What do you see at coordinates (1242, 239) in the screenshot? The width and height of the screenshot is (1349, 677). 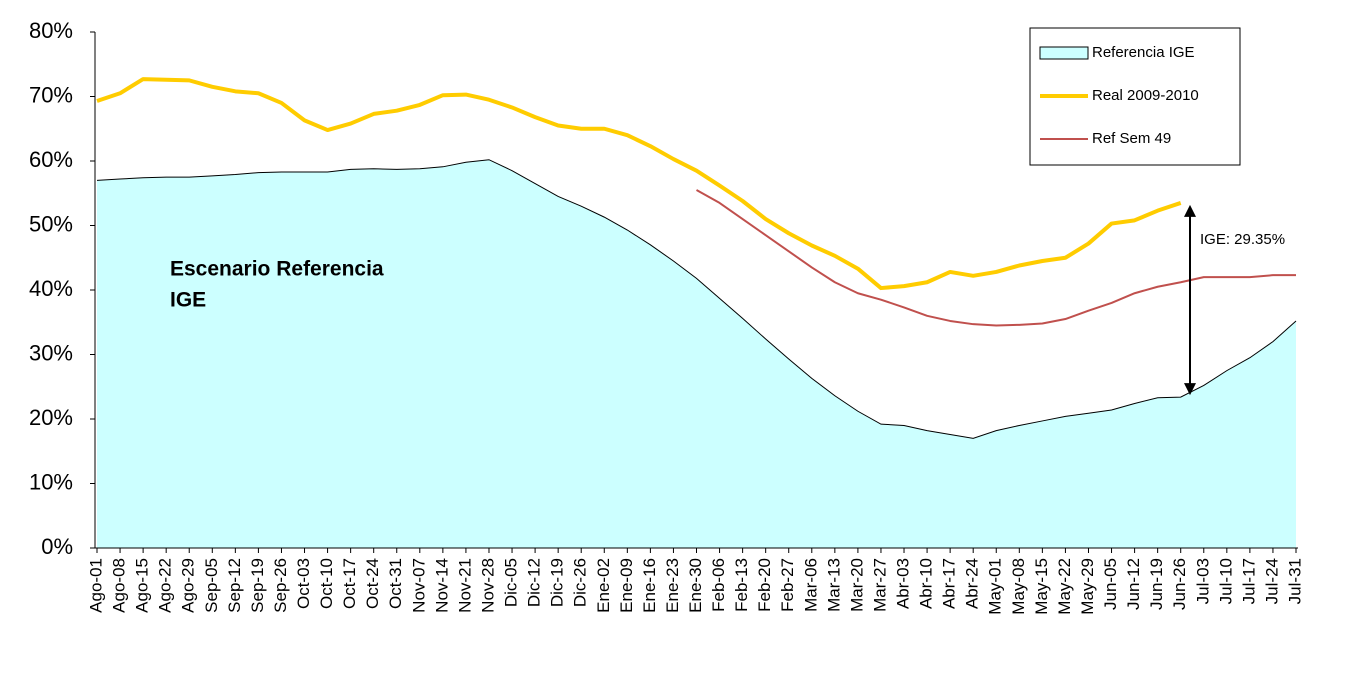 I see `annotation: IGE: 29.35%` at bounding box center [1242, 239].